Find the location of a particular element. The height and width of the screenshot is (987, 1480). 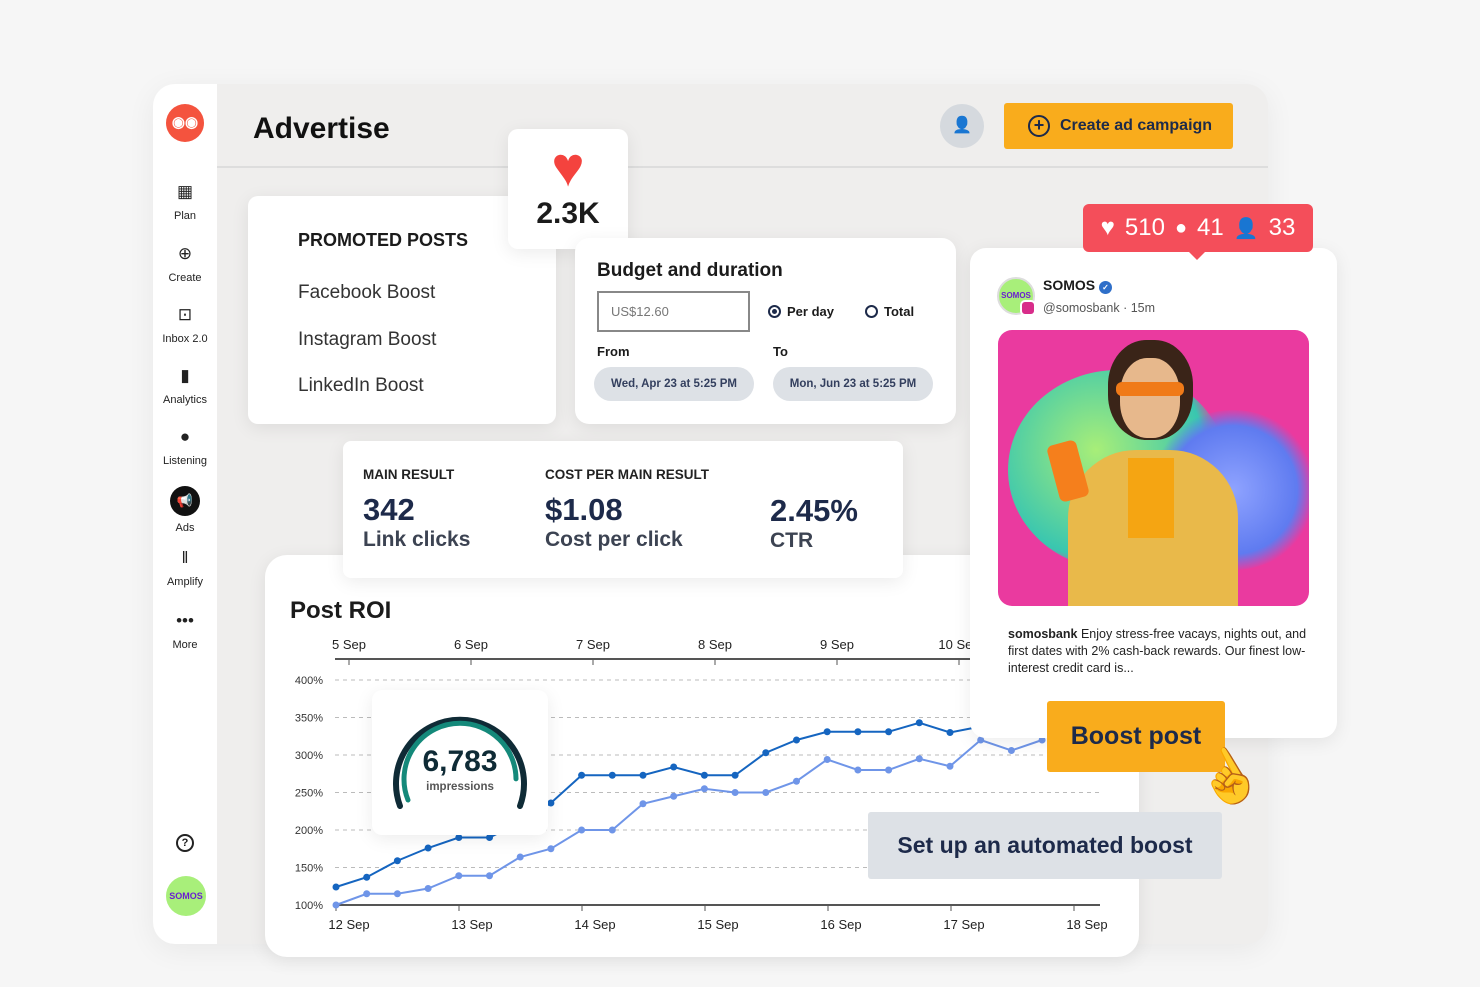

x-tick-label: 15 Sep is located at coordinates (717, 924).